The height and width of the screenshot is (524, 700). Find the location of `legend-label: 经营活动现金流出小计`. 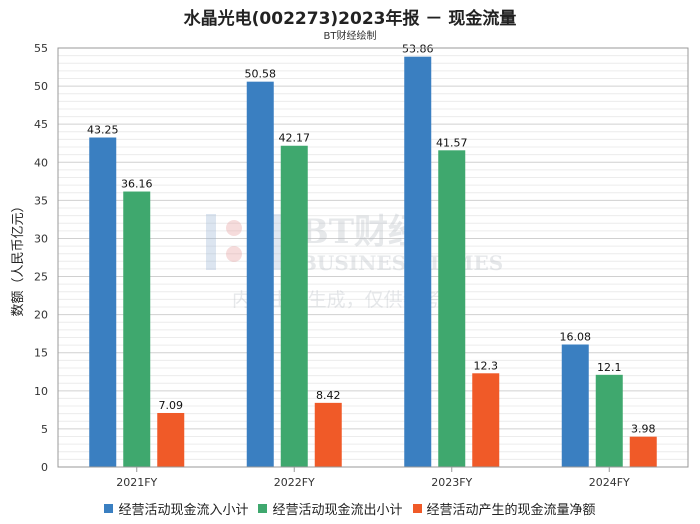

legend-label: 经营活动现金流出小计 is located at coordinates (337, 510).